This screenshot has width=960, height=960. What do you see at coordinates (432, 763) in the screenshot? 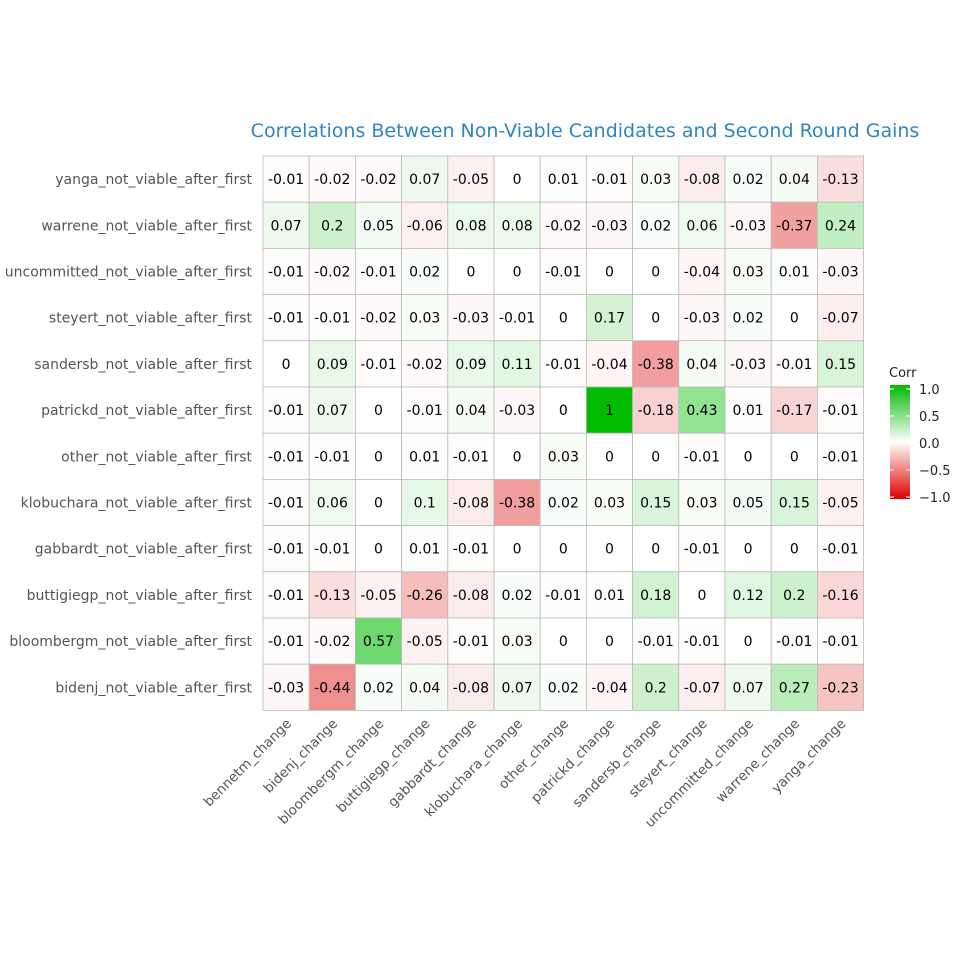
I see `column-label: gabbardt_change` at bounding box center [432, 763].